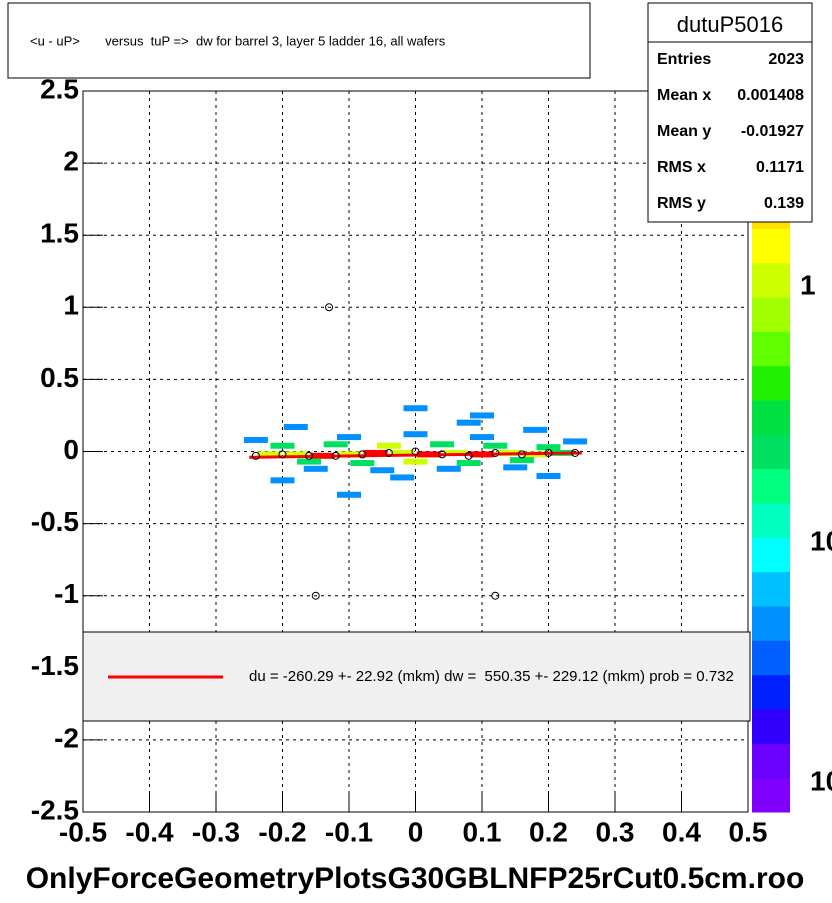 Image resolution: width=832 pixels, height=903 pixels. Describe the element at coordinates (55, 809) in the screenshot. I see `y-tick-label: -2.5` at that location.